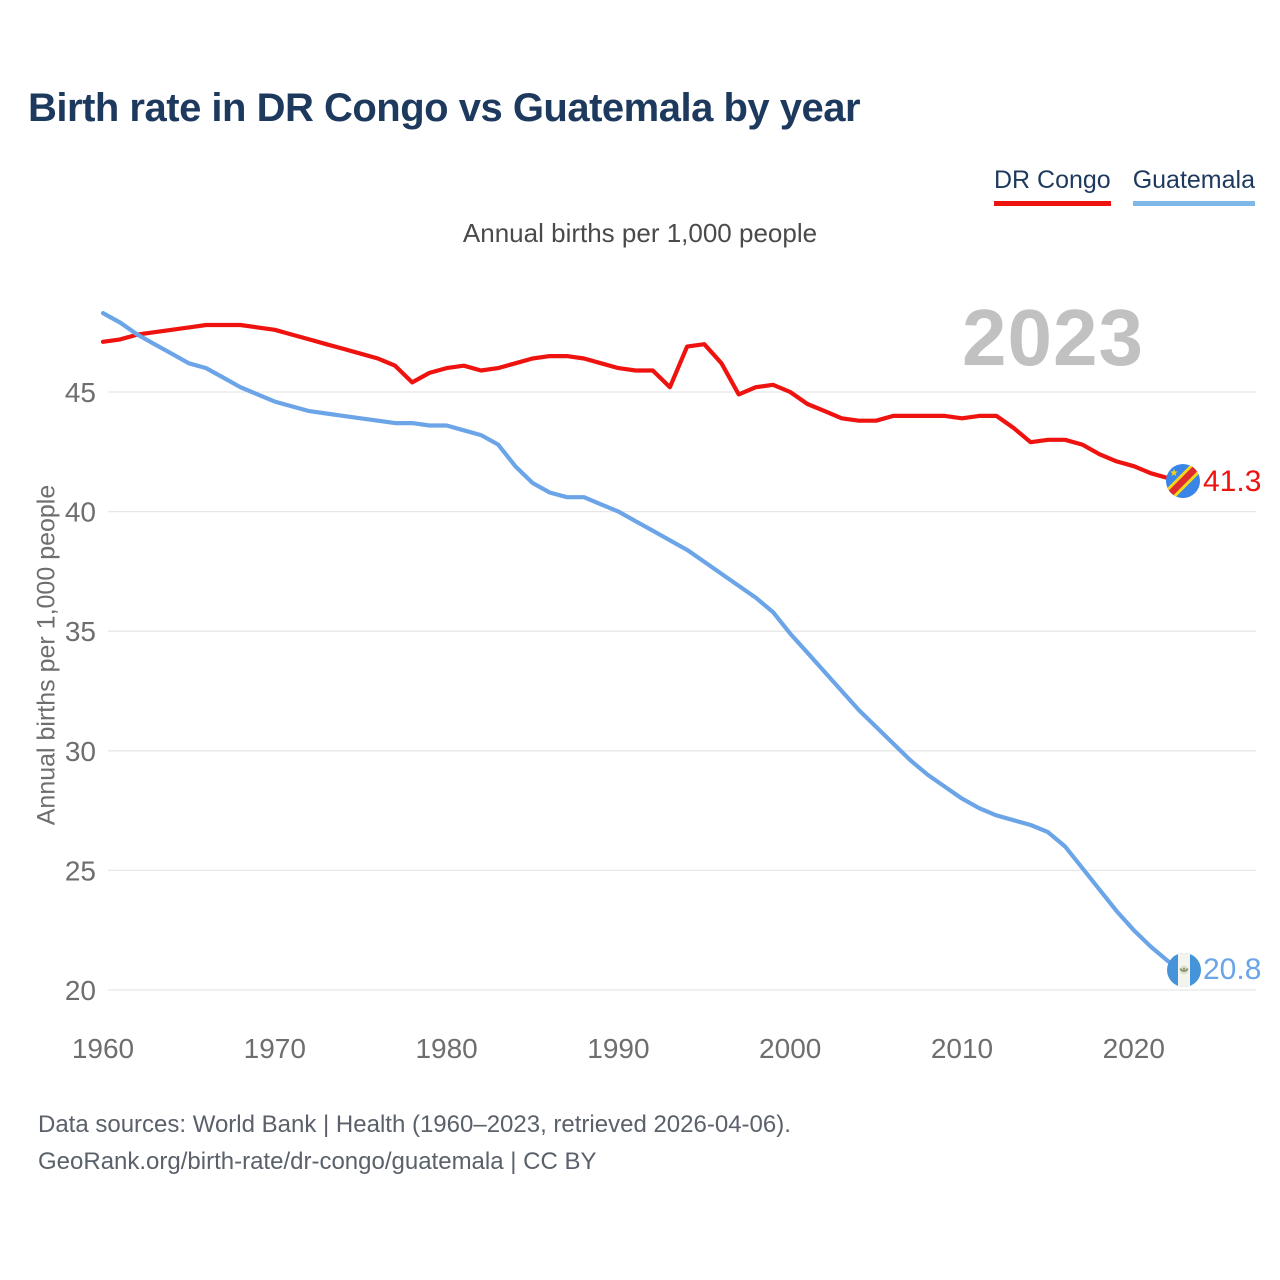 This screenshot has height=1280, width=1280. What do you see at coordinates (80, 512) in the screenshot?
I see `y-tick-label: 40` at bounding box center [80, 512].